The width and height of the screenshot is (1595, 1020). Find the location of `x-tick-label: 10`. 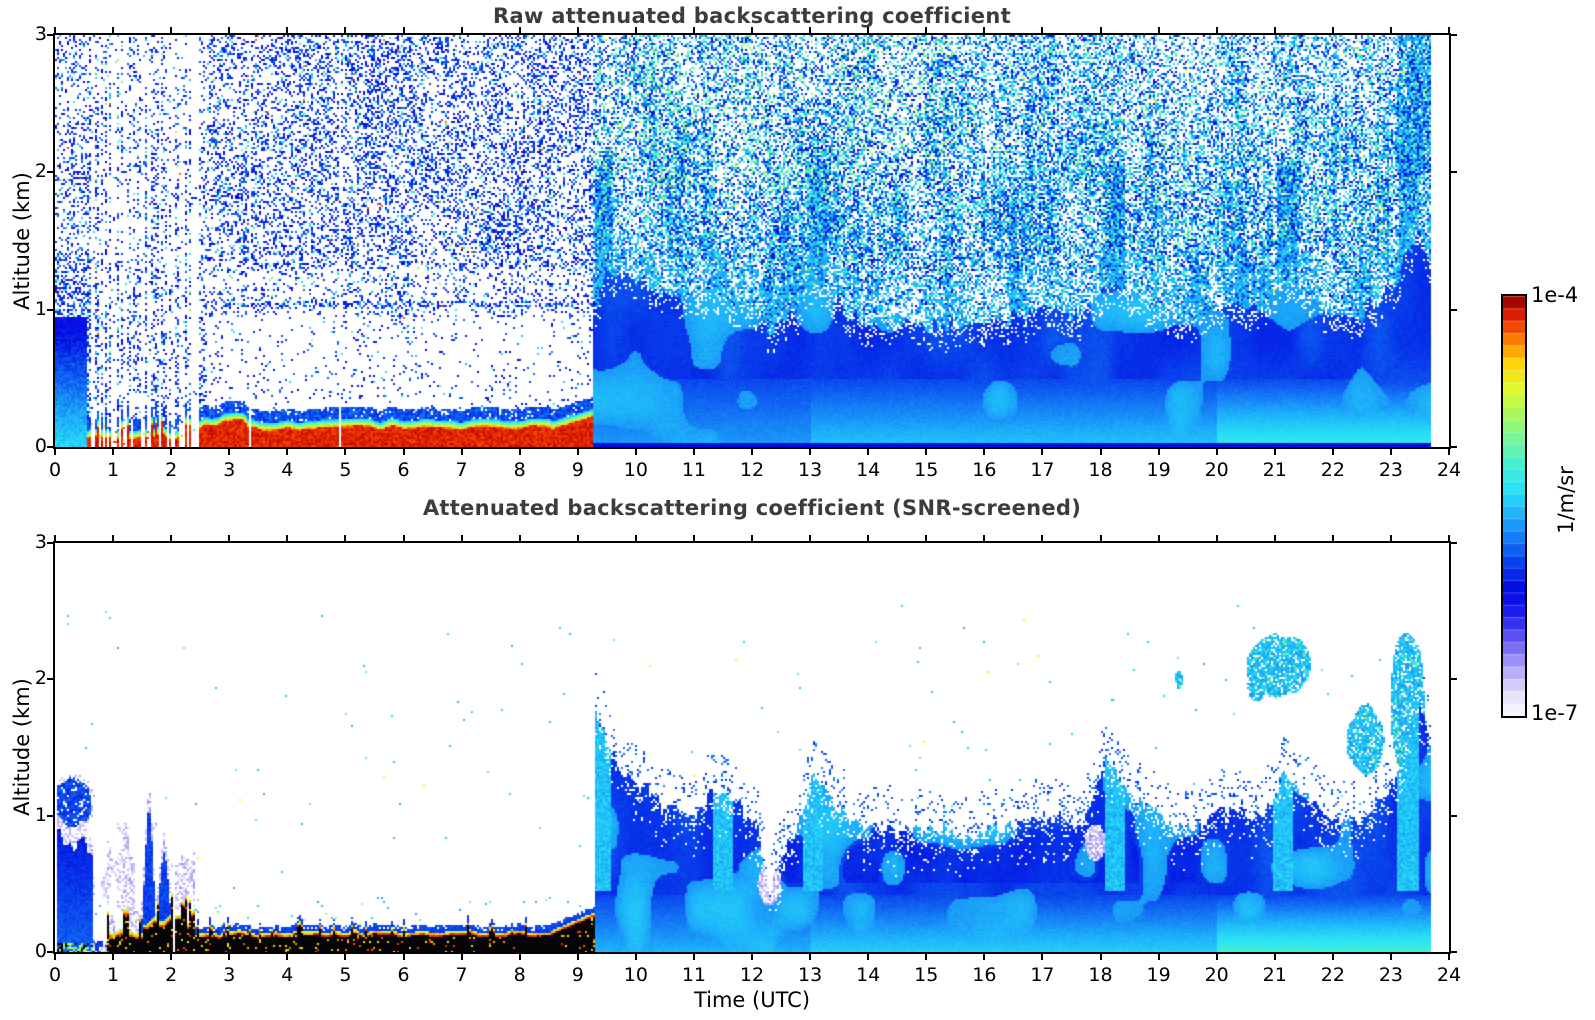

x-tick-label: 10 is located at coordinates (635, 975).